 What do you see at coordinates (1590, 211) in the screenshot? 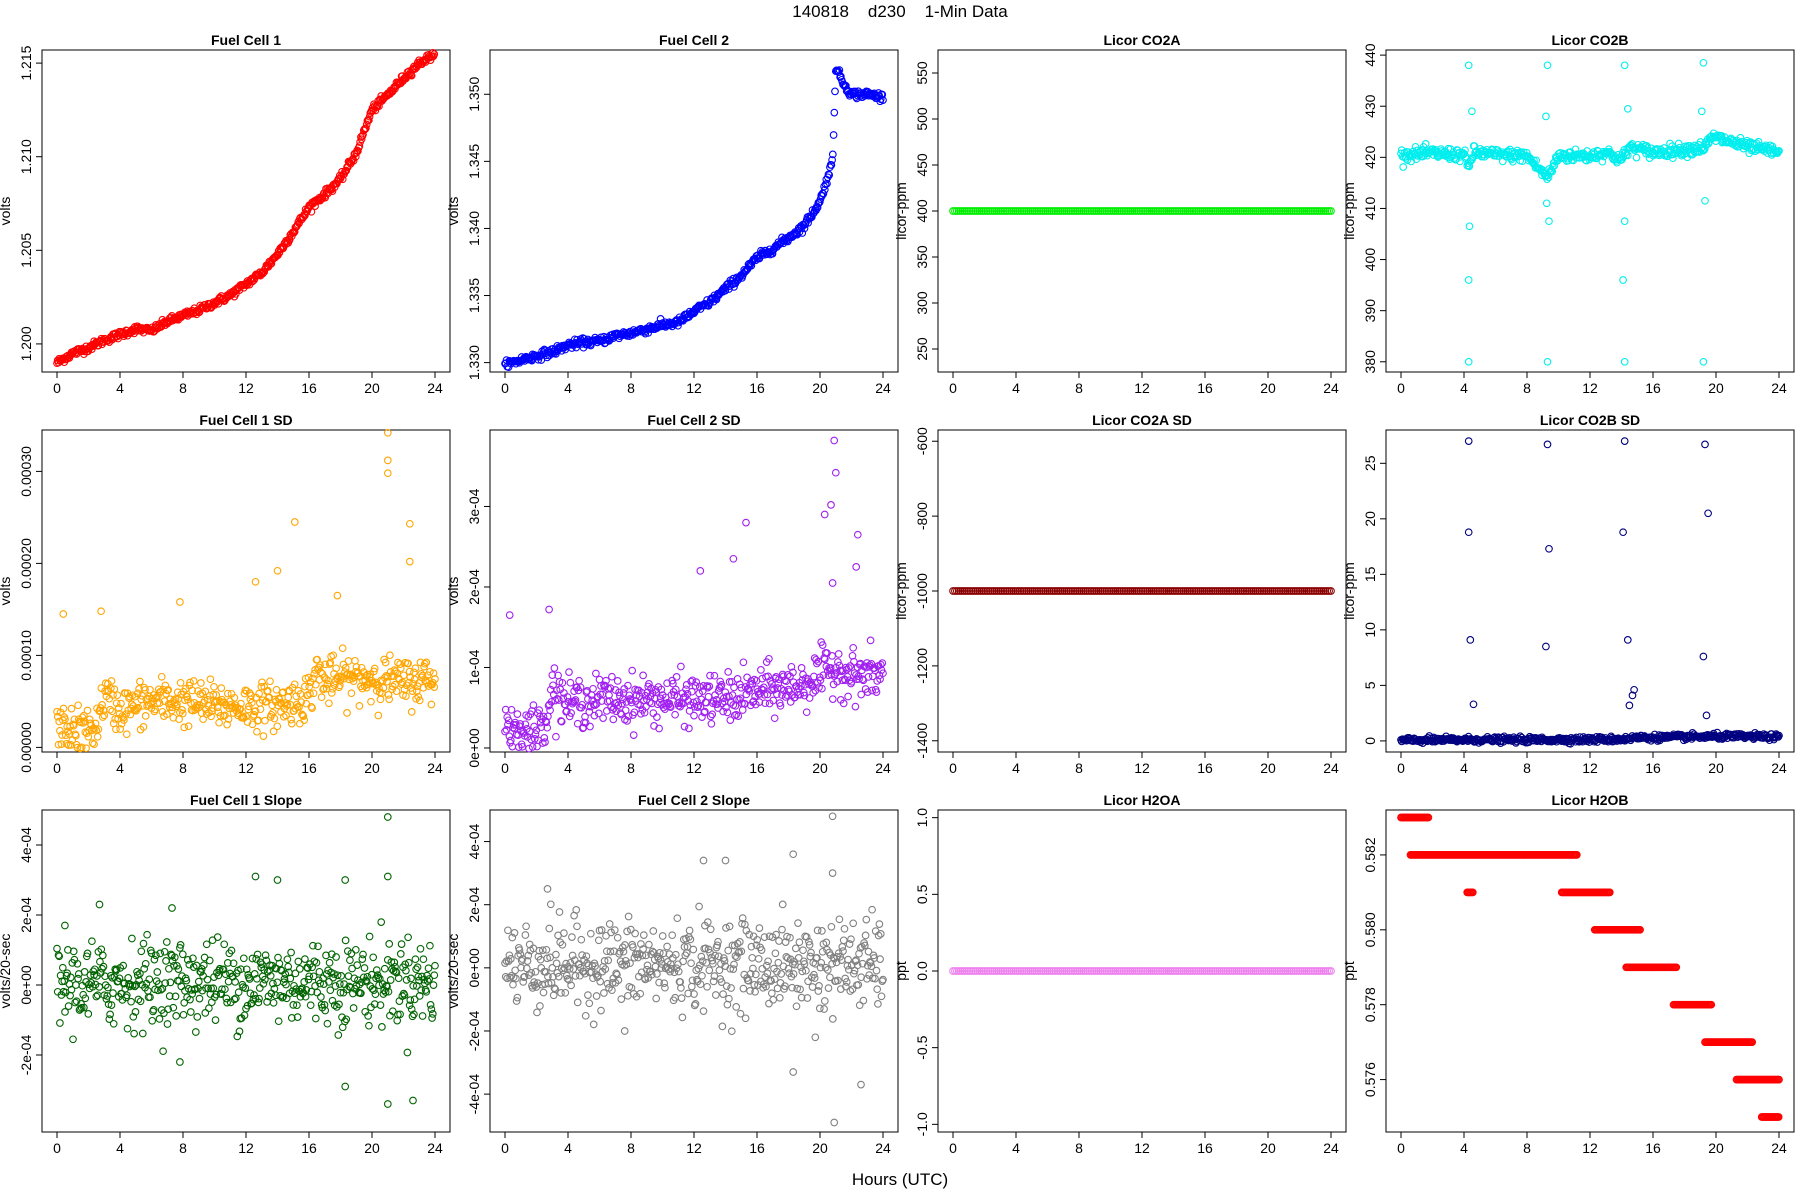
I see `plot-frame` at bounding box center [1590, 211].